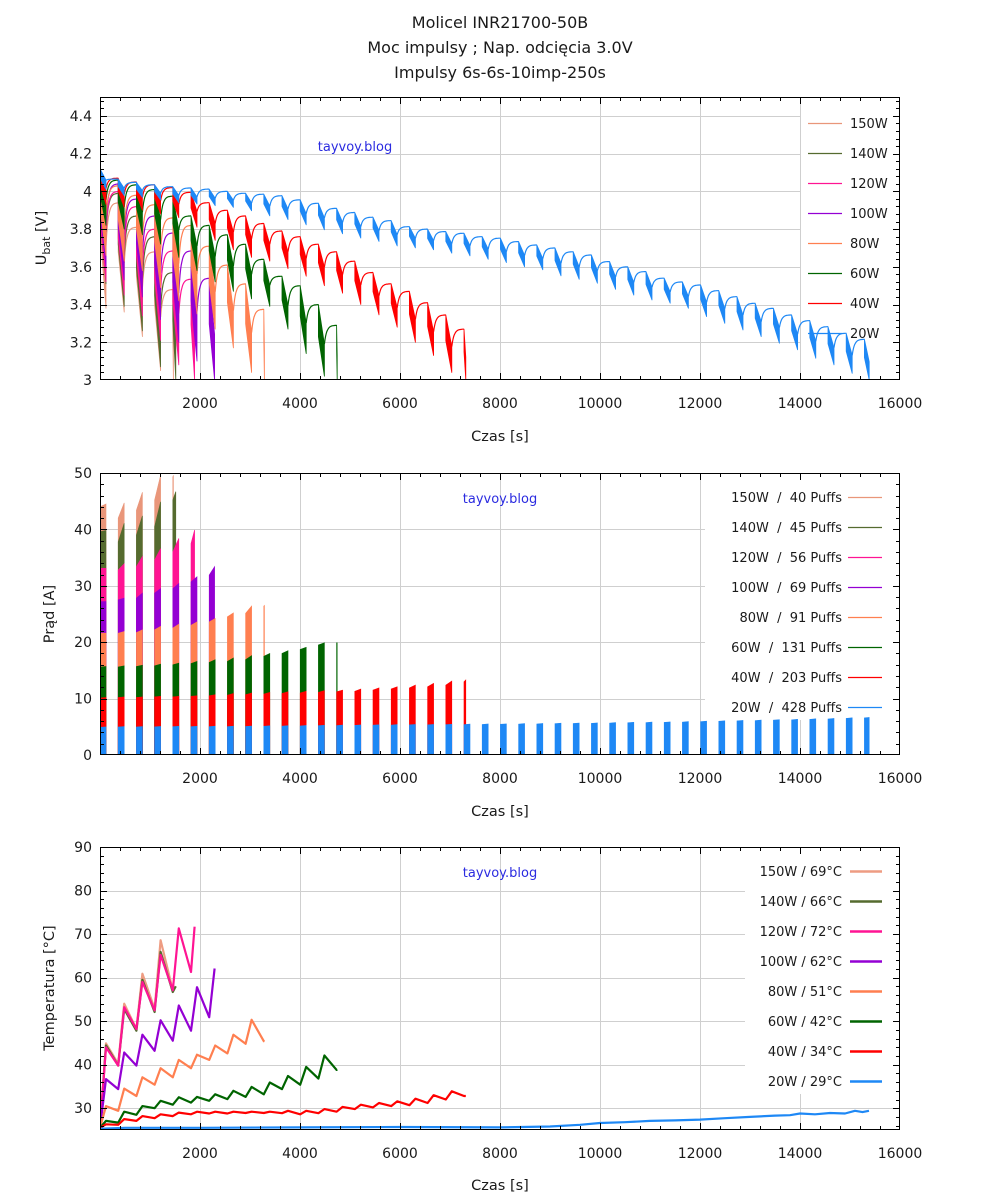 The image size is (1000, 1200). What do you see at coordinates (848, 229) in the screenshot?
I see `legend: 150W 140W 120W 100W 80W 60W 40W 20W` at bounding box center [848, 229].